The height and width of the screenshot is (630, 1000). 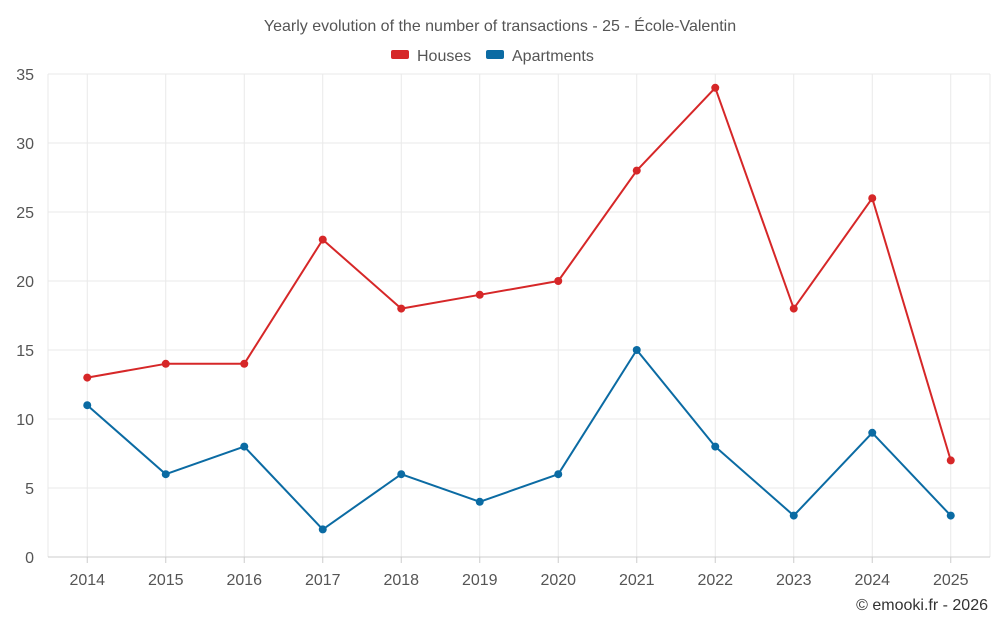 I want to click on legend-swatch-houses, so click(x=400, y=54).